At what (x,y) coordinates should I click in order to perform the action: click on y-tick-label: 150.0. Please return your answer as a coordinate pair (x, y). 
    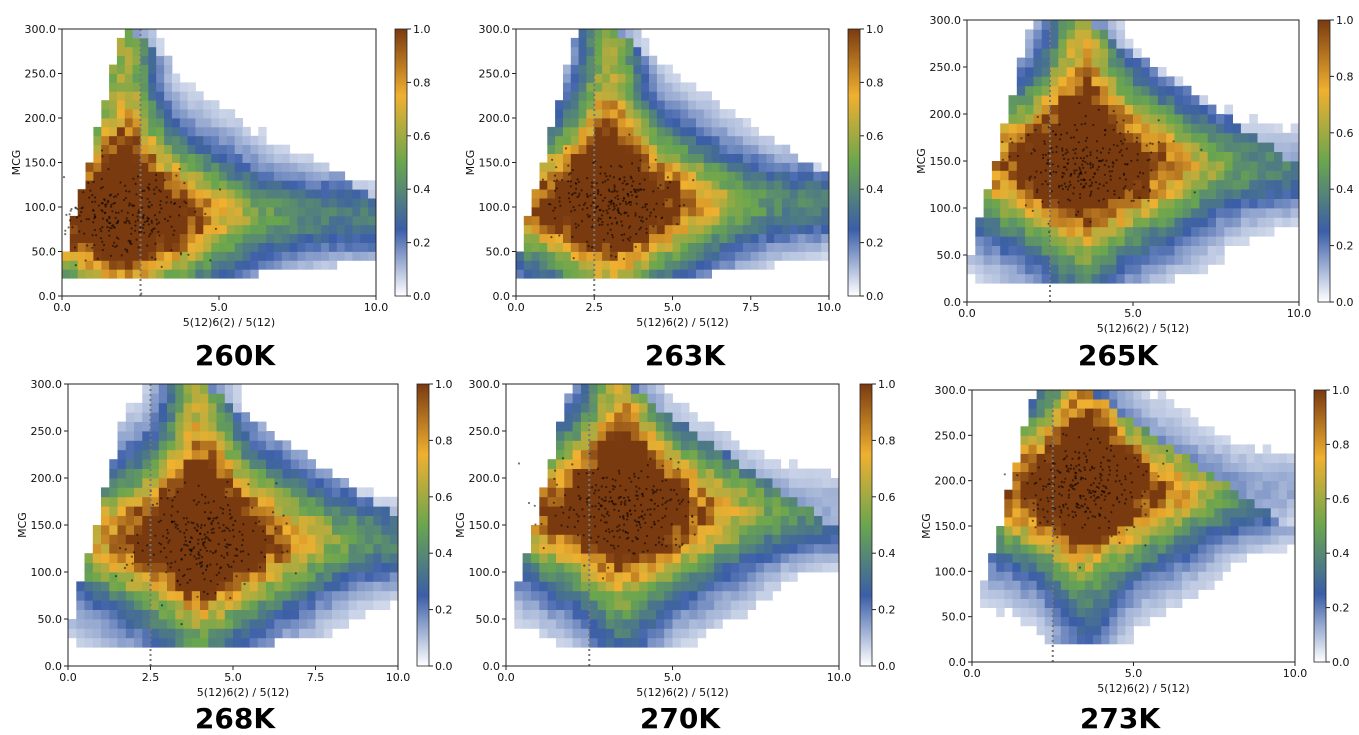
    Looking at the image, I should click on (41, 163).